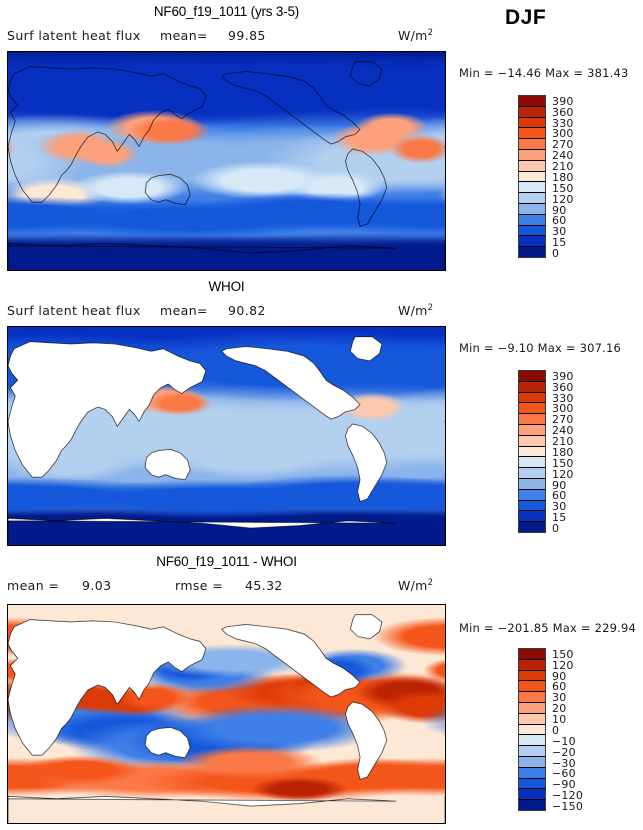 This screenshot has height=830, width=643. I want to click on rmse-value-difference: 45.32, so click(264, 585).